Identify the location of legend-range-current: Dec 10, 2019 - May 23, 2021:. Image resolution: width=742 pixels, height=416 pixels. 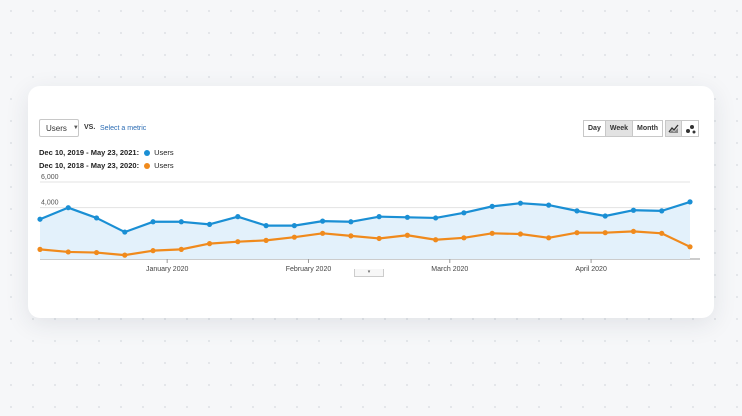
(89, 152).